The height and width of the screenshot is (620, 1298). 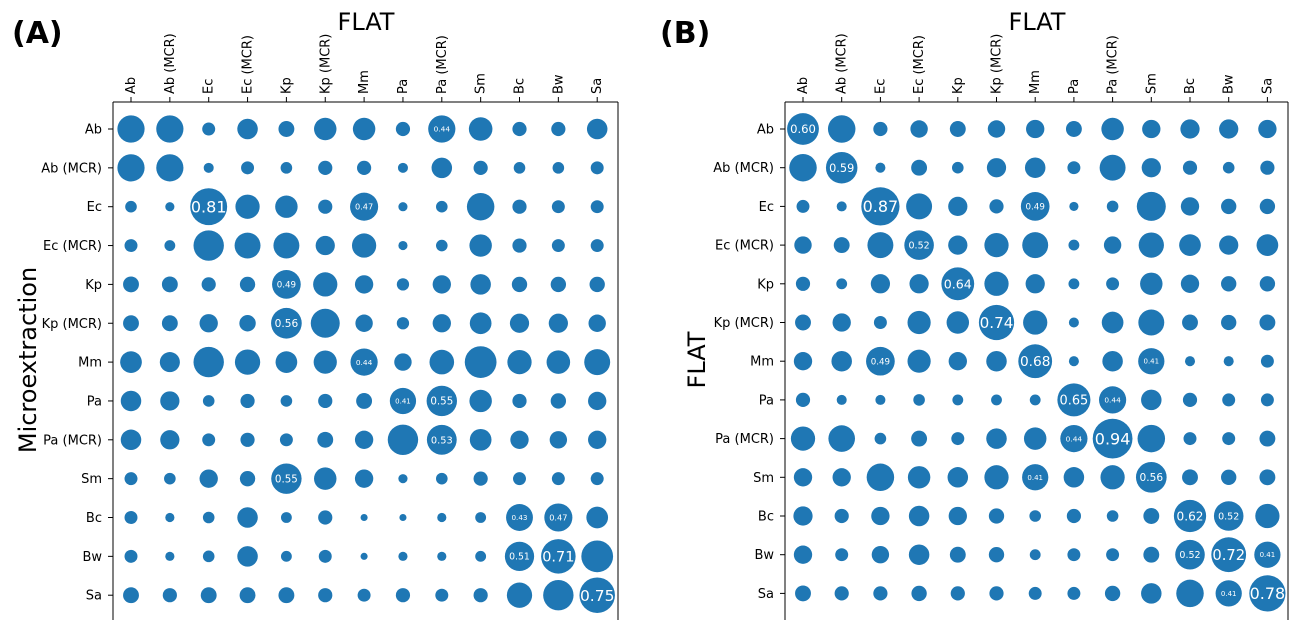 What do you see at coordinates (558, 558) in the screenshot?
I see `value-label: 0.71` at bounding box center [558, 558].